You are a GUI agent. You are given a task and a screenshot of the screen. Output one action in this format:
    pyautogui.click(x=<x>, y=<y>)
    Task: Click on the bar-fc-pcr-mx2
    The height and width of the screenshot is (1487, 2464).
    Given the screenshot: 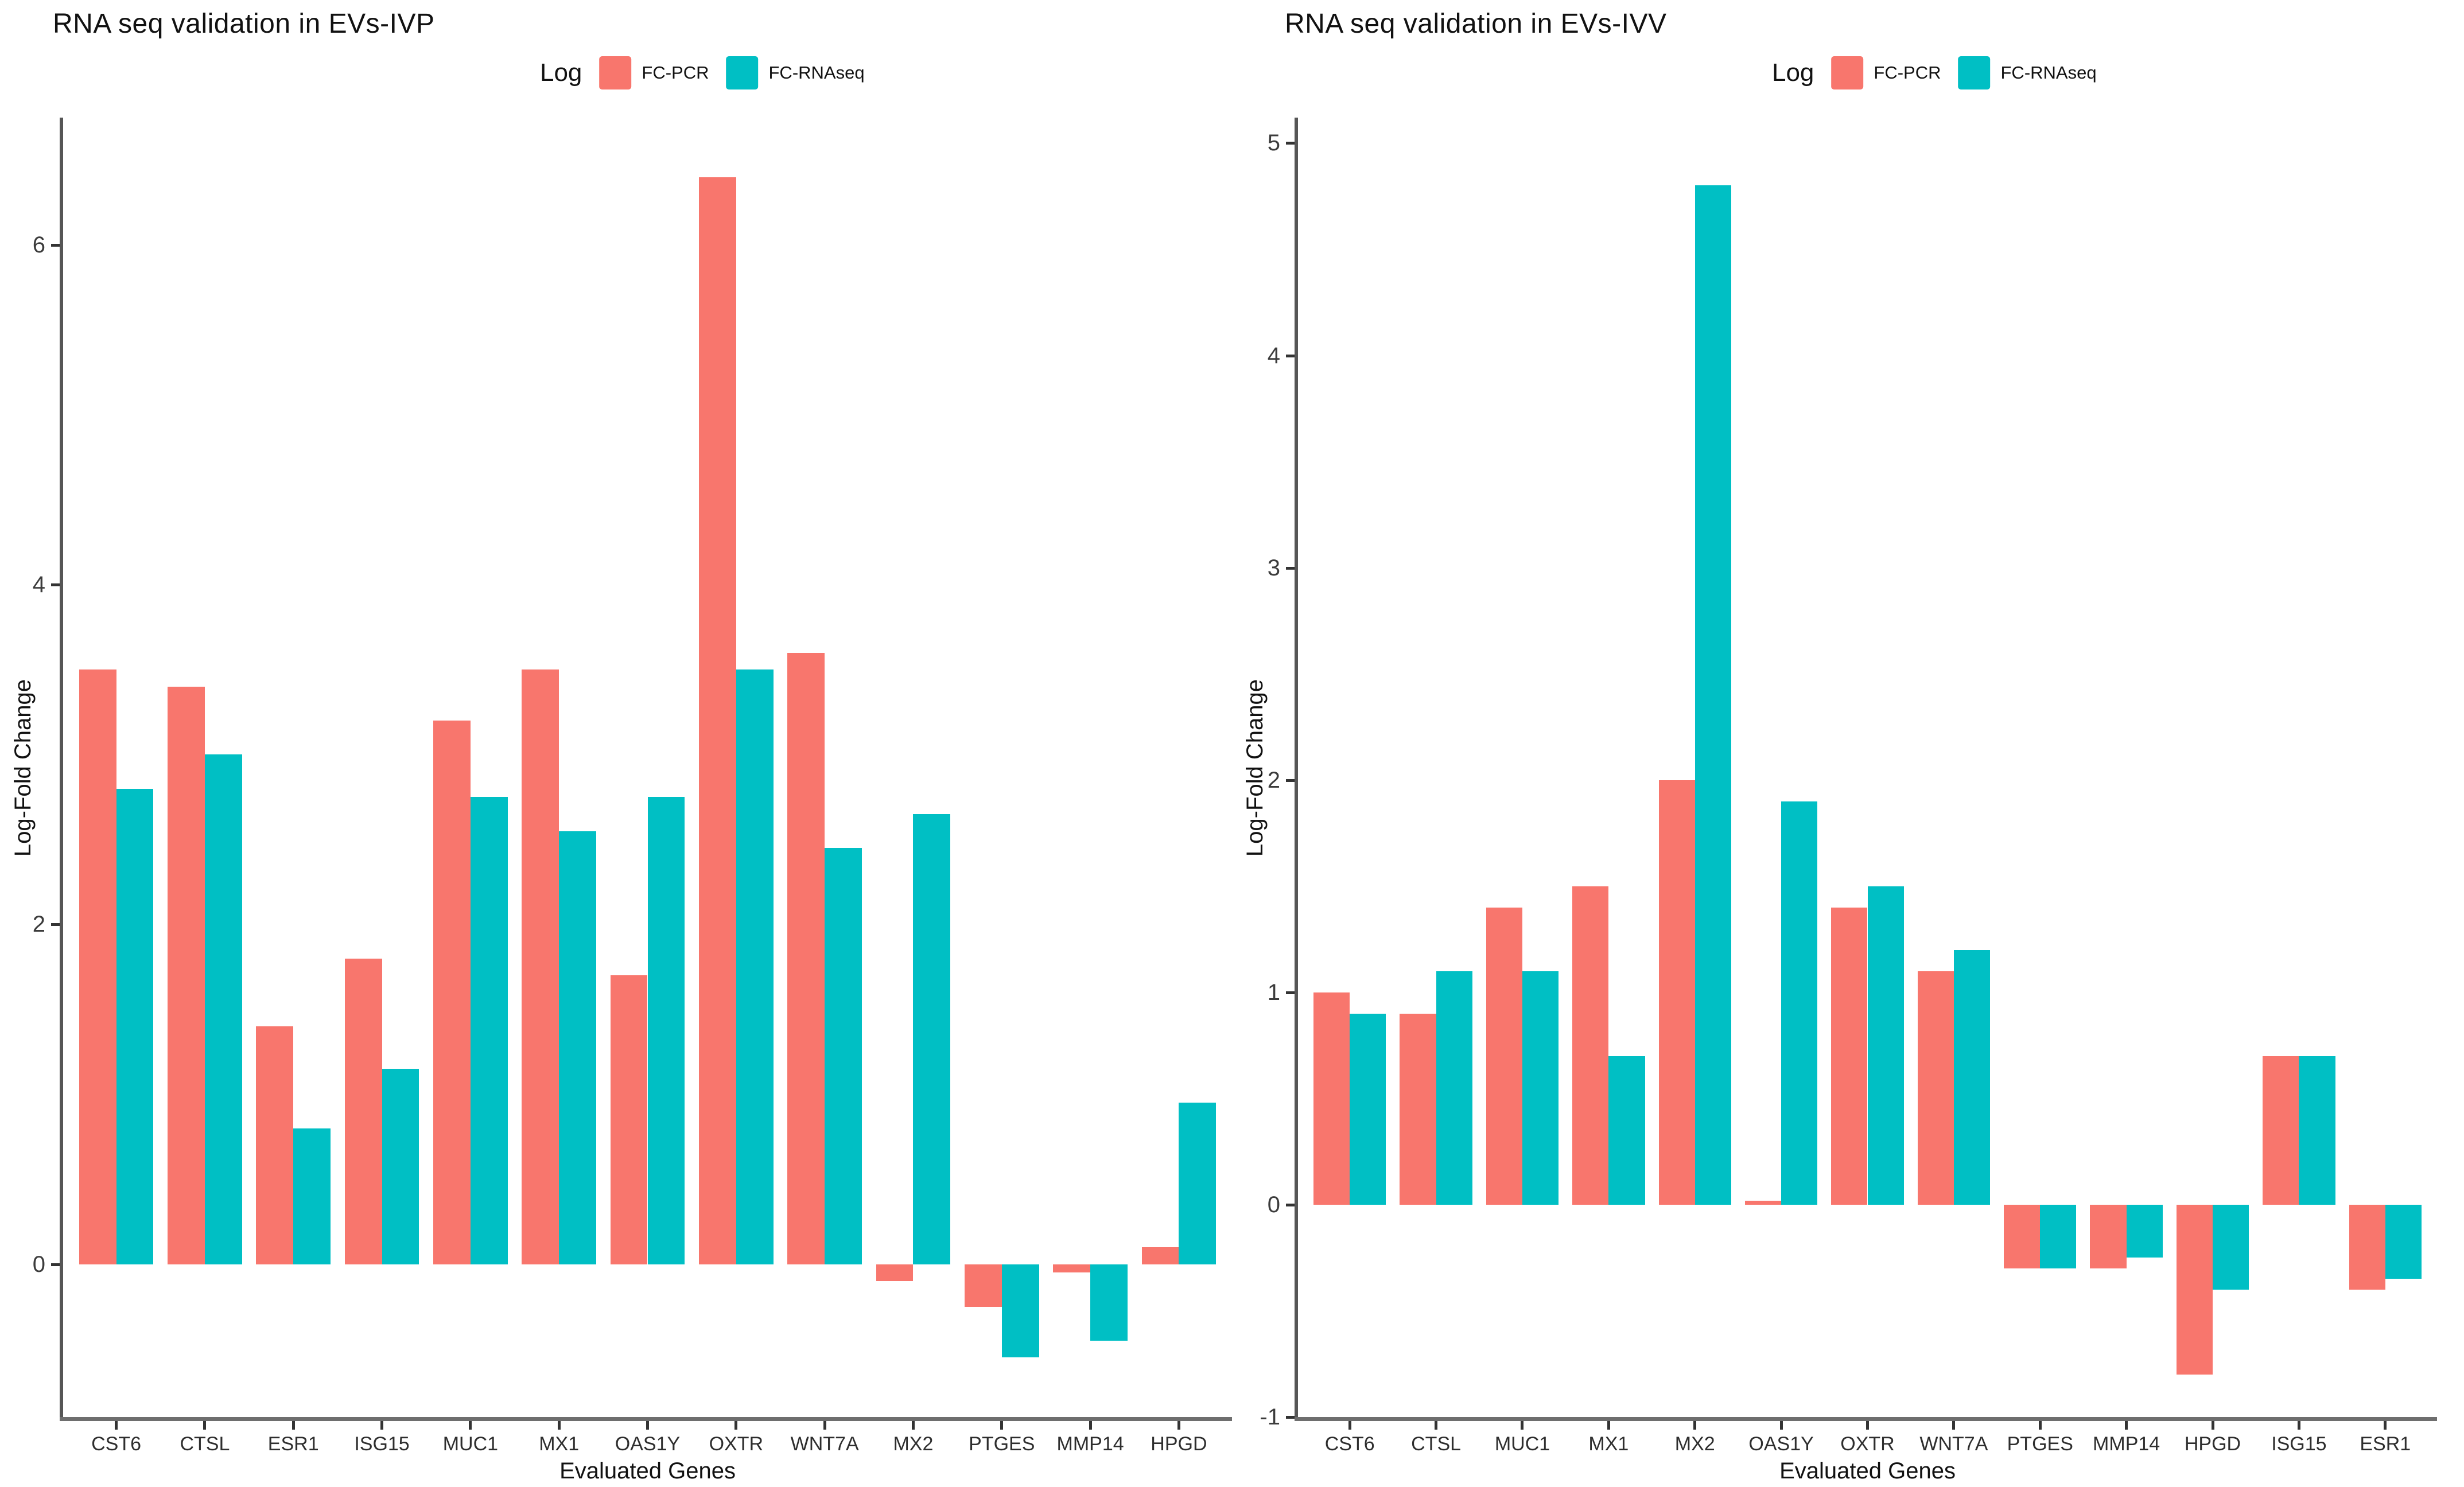 What is the action you would take?
    pyautogui.click(x=895, y=1273)
    